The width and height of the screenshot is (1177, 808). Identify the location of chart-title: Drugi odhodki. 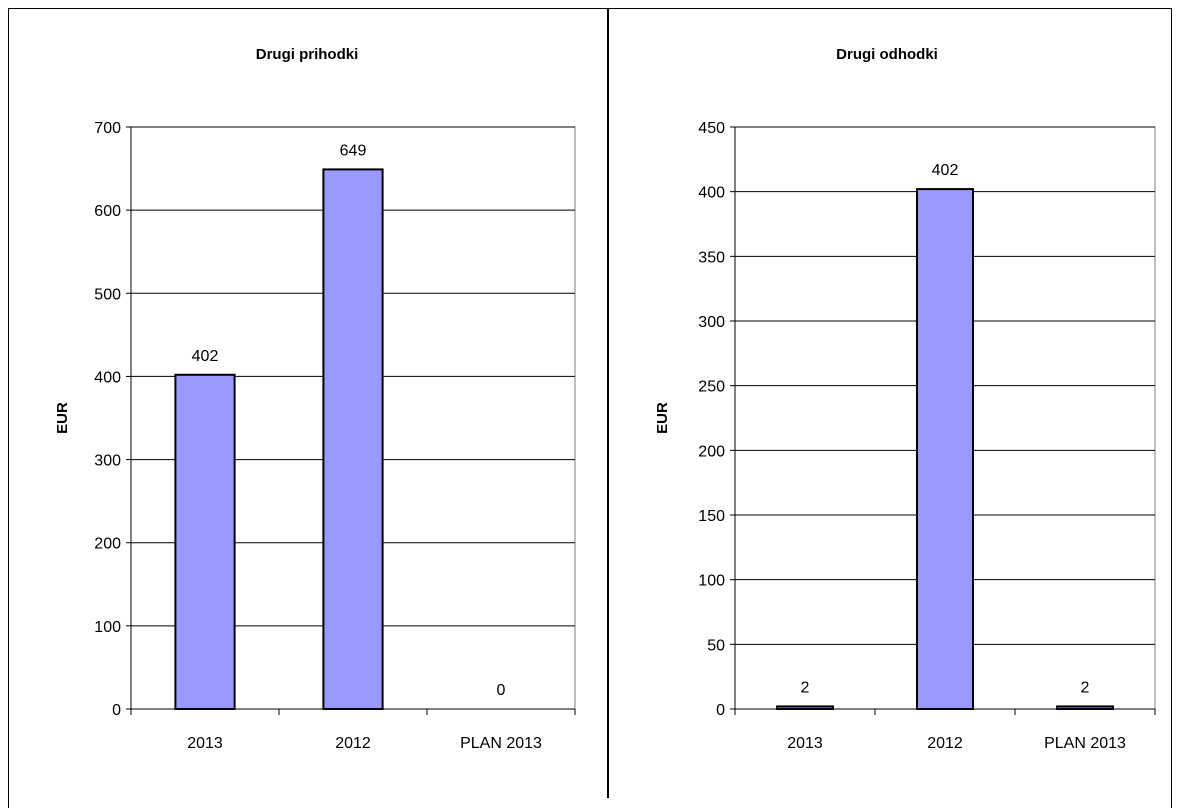
(887, 54).